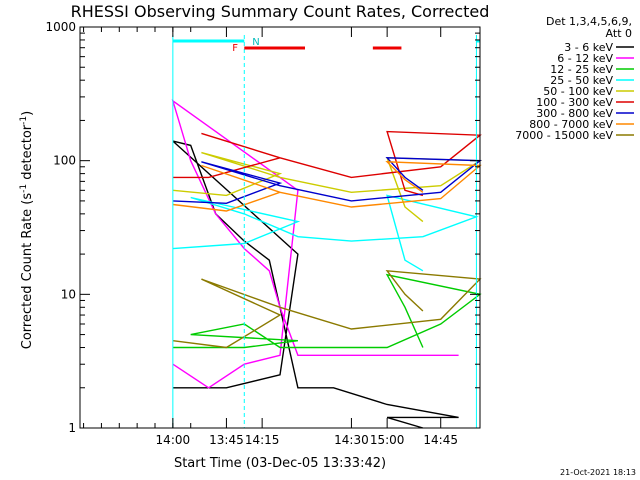  I want to click on legend-header-line2: Att 0, so click(619, 33).